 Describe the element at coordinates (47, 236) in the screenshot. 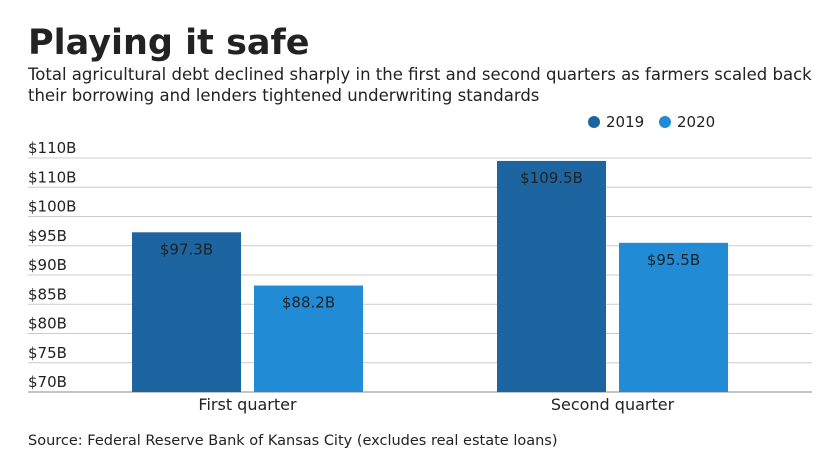

I see `y-tick-label: $95B` at that location.